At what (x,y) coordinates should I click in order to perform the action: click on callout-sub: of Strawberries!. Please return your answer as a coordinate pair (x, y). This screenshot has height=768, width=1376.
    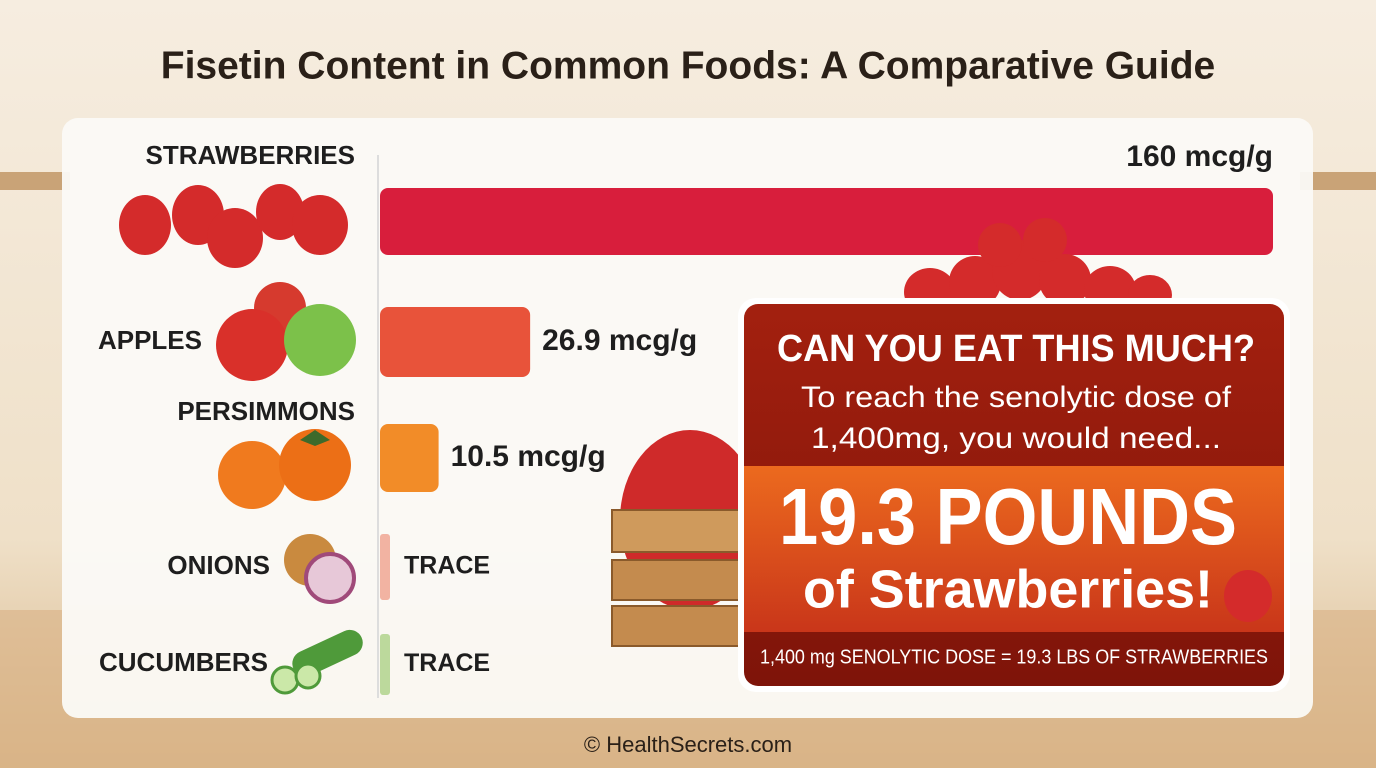
    Looking at the image, I should click on (1008, 589).